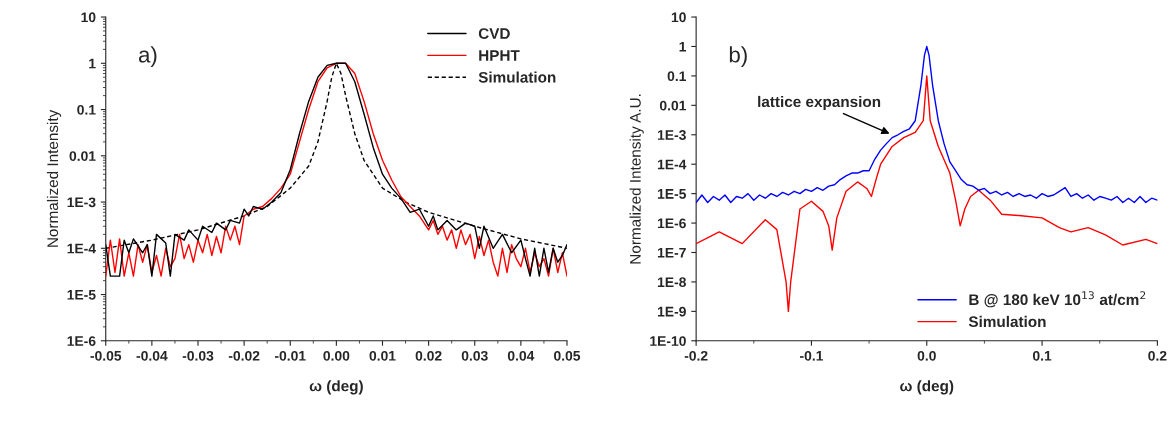  I want to click on x-tick-label: -0.02, so click(244, 355).